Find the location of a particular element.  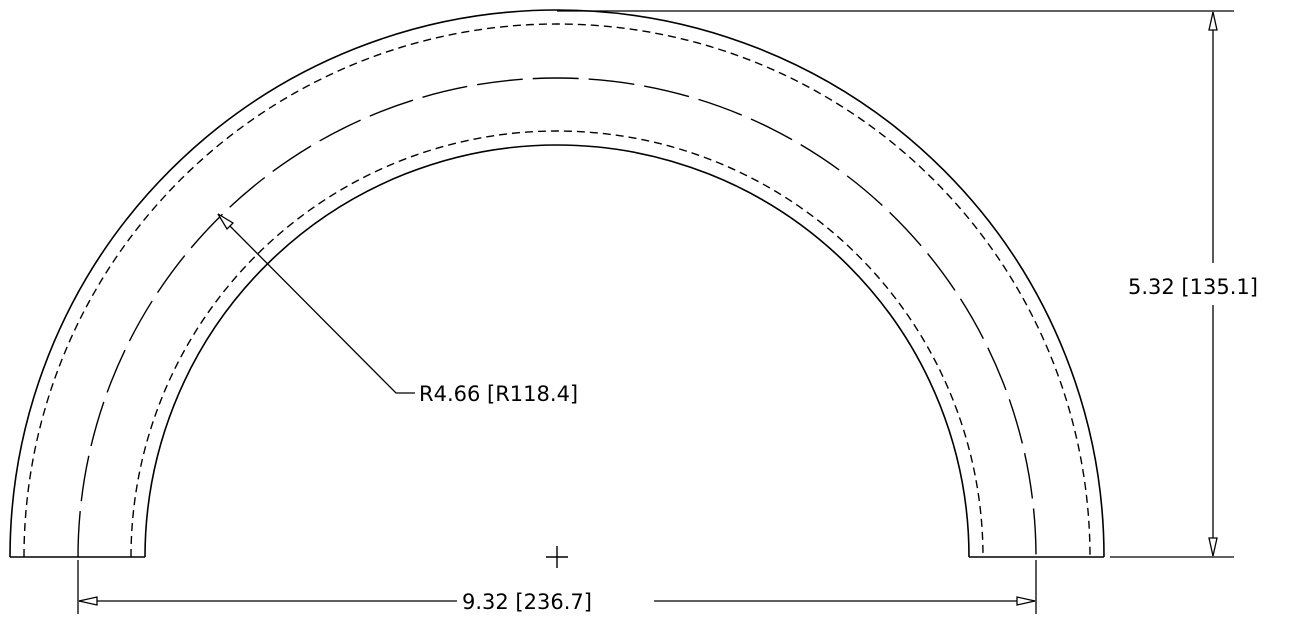

height-dimension-label: 5.32 [135.1] is located at coordinates (1193, 287).